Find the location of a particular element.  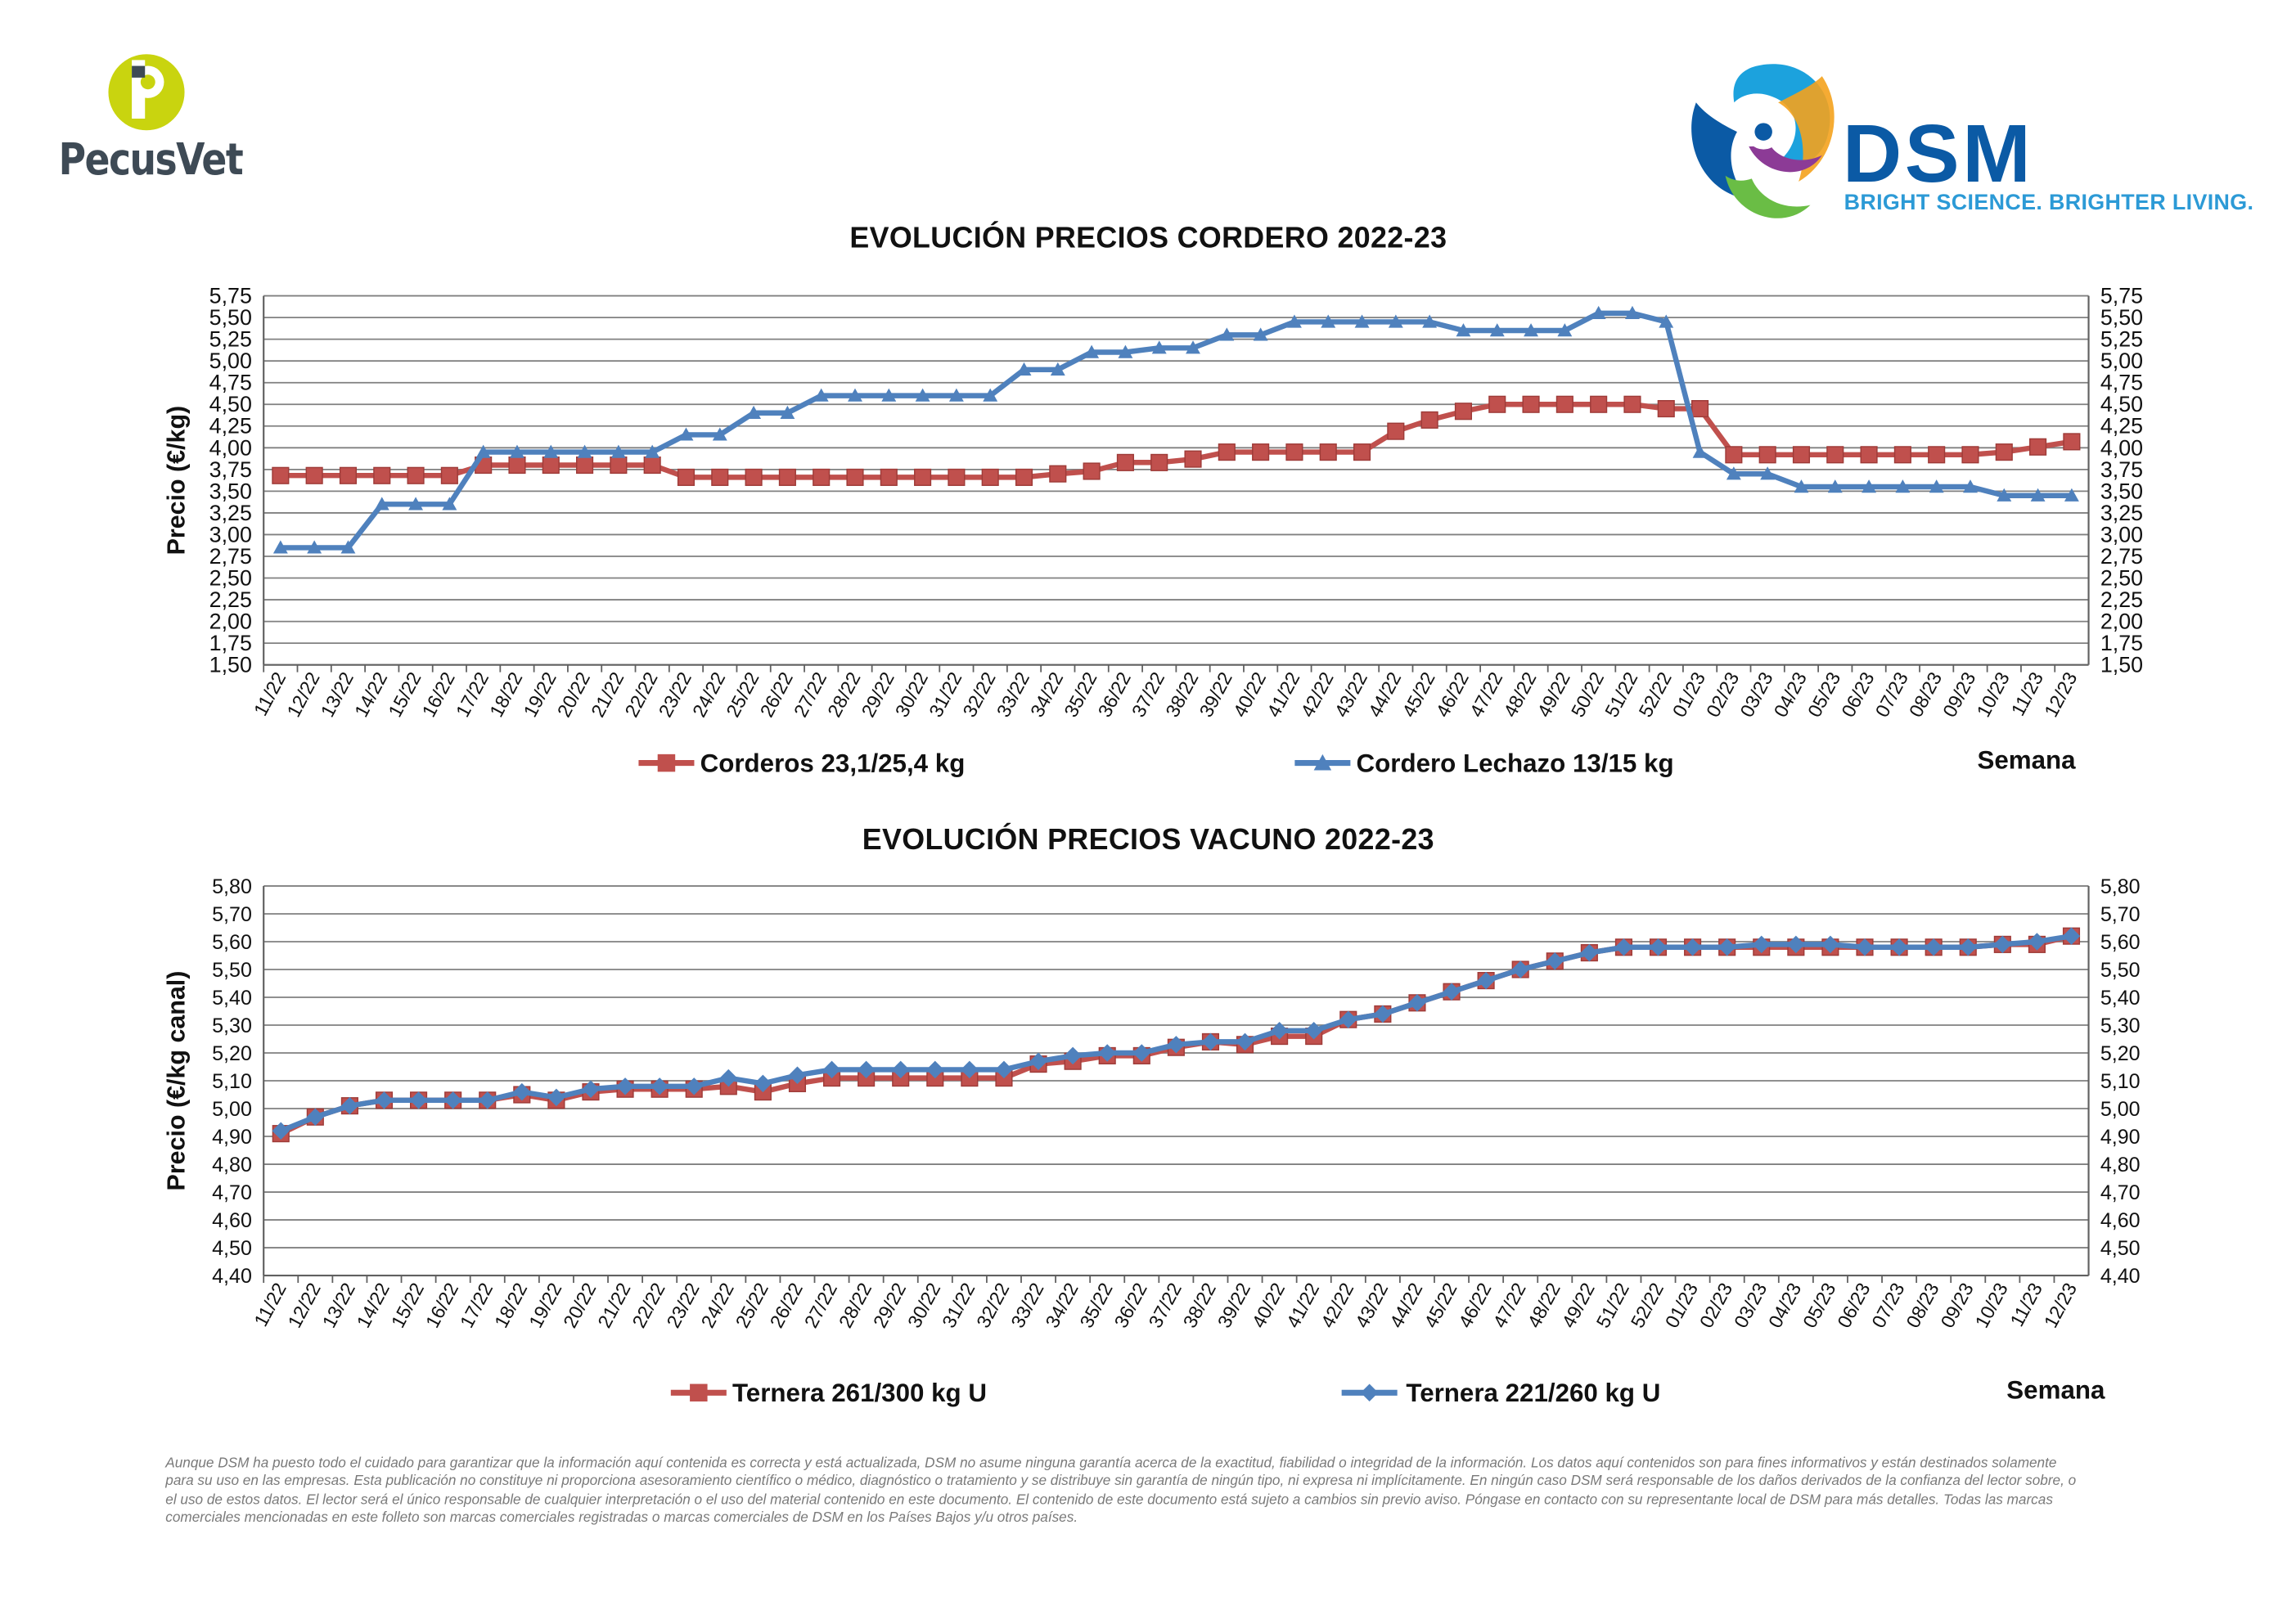

x-tick-label: 24/22 is located at coordinates (717, 1306).